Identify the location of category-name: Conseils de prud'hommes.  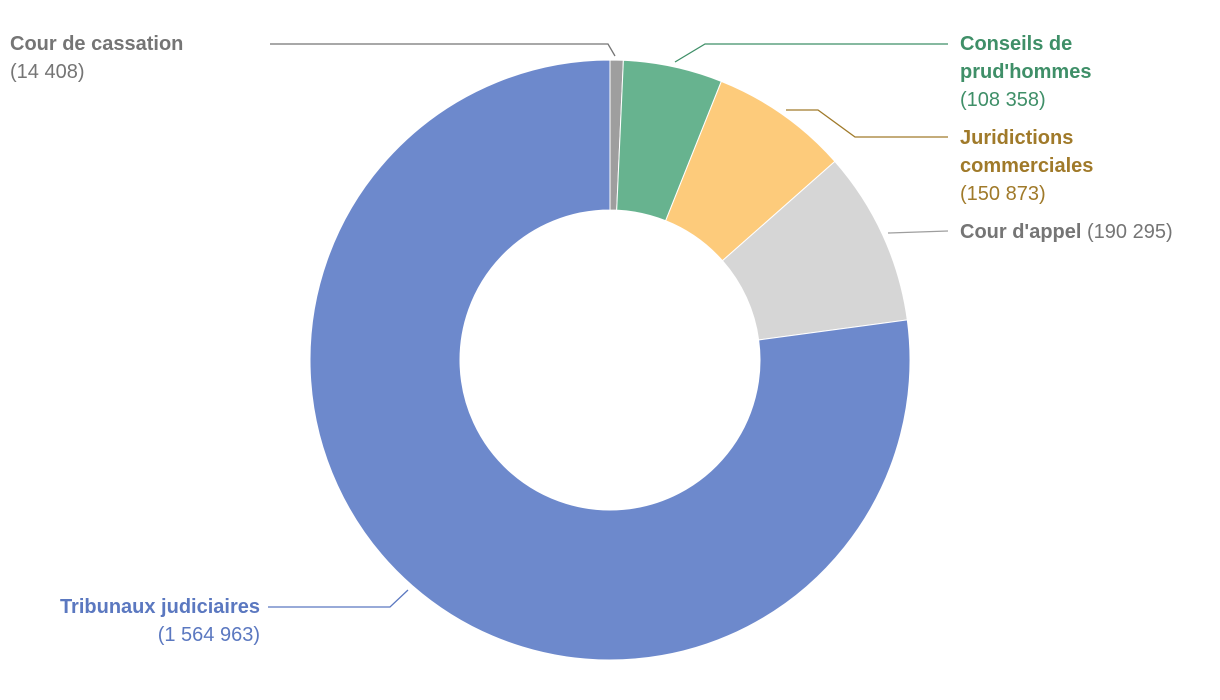
(1026, 58).